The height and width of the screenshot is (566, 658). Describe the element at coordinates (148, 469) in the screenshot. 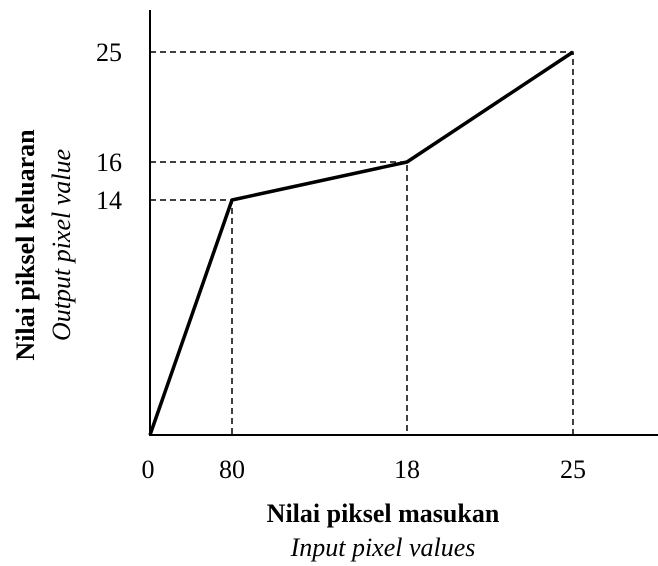

I see `x-tick-label: 0` at that location.